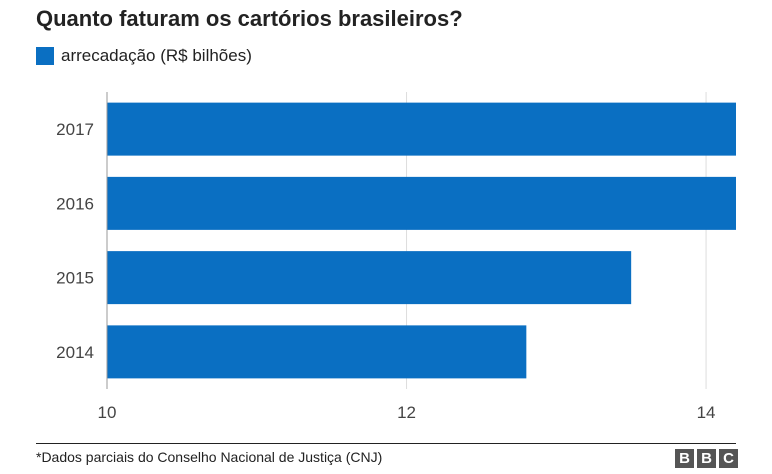  I want to click on footer-divider, so click(386, 443).